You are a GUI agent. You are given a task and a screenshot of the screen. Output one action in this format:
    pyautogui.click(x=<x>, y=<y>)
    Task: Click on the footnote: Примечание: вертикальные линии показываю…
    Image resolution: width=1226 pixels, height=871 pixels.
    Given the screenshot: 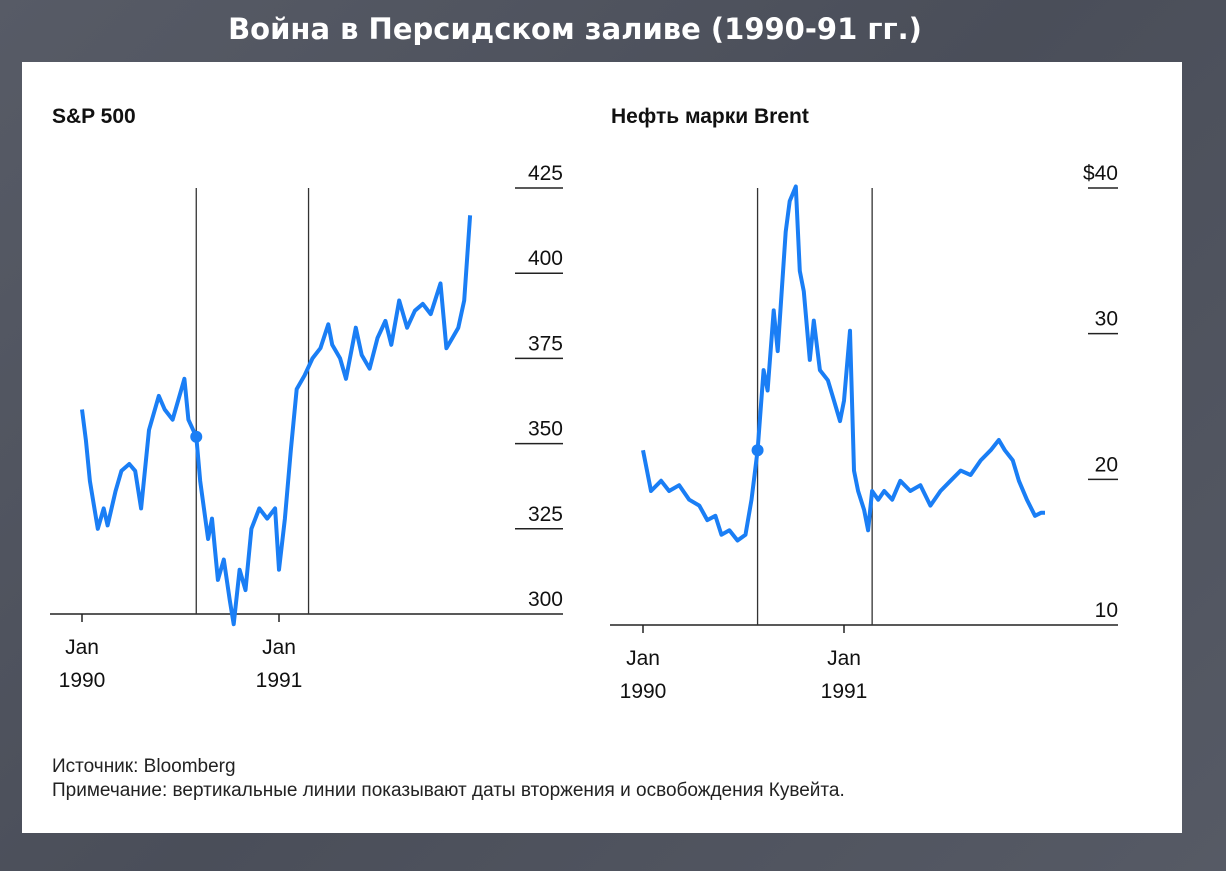 What is the action you would take?
    pyautogui.click(x=448, y=790)
    